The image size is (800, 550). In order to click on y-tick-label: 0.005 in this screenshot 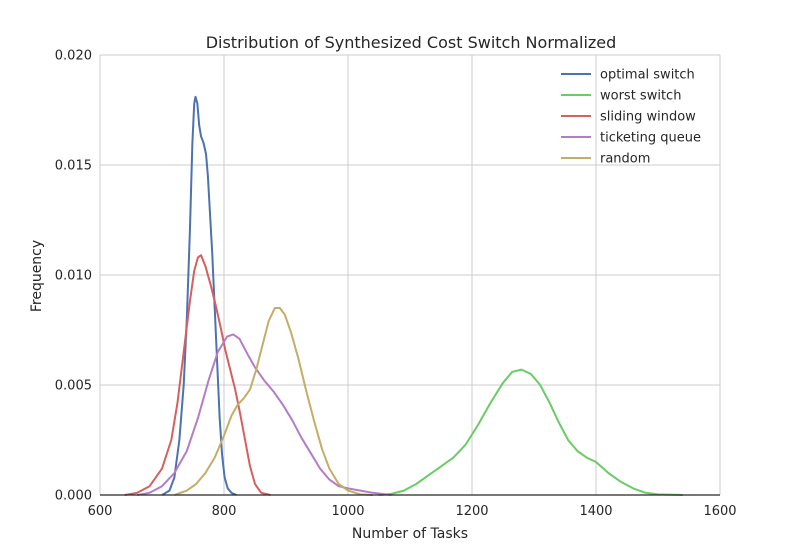, I will do `click(73, 386)`.